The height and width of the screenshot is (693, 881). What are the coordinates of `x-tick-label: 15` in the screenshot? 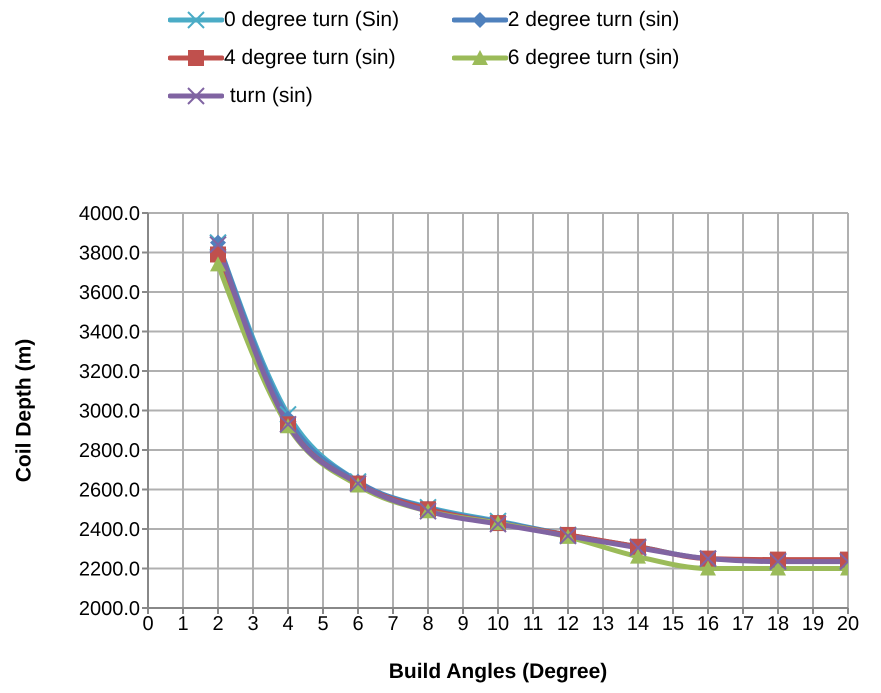 It's located at (673, 624).